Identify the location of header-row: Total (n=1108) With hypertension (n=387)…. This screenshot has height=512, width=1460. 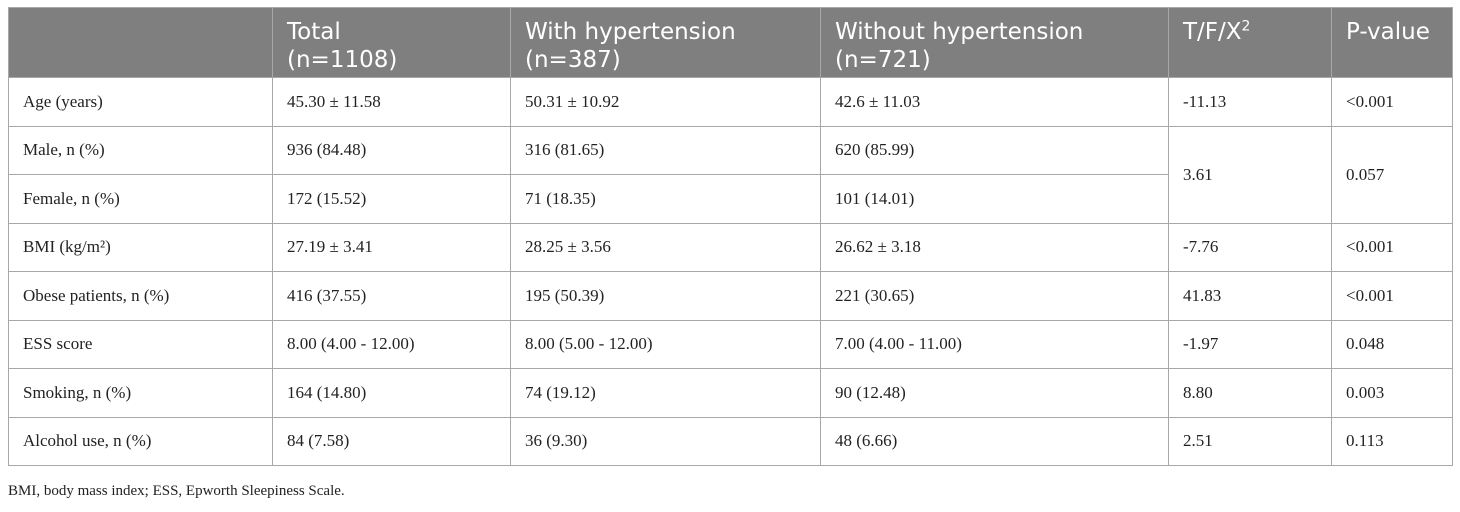
(731, 43).